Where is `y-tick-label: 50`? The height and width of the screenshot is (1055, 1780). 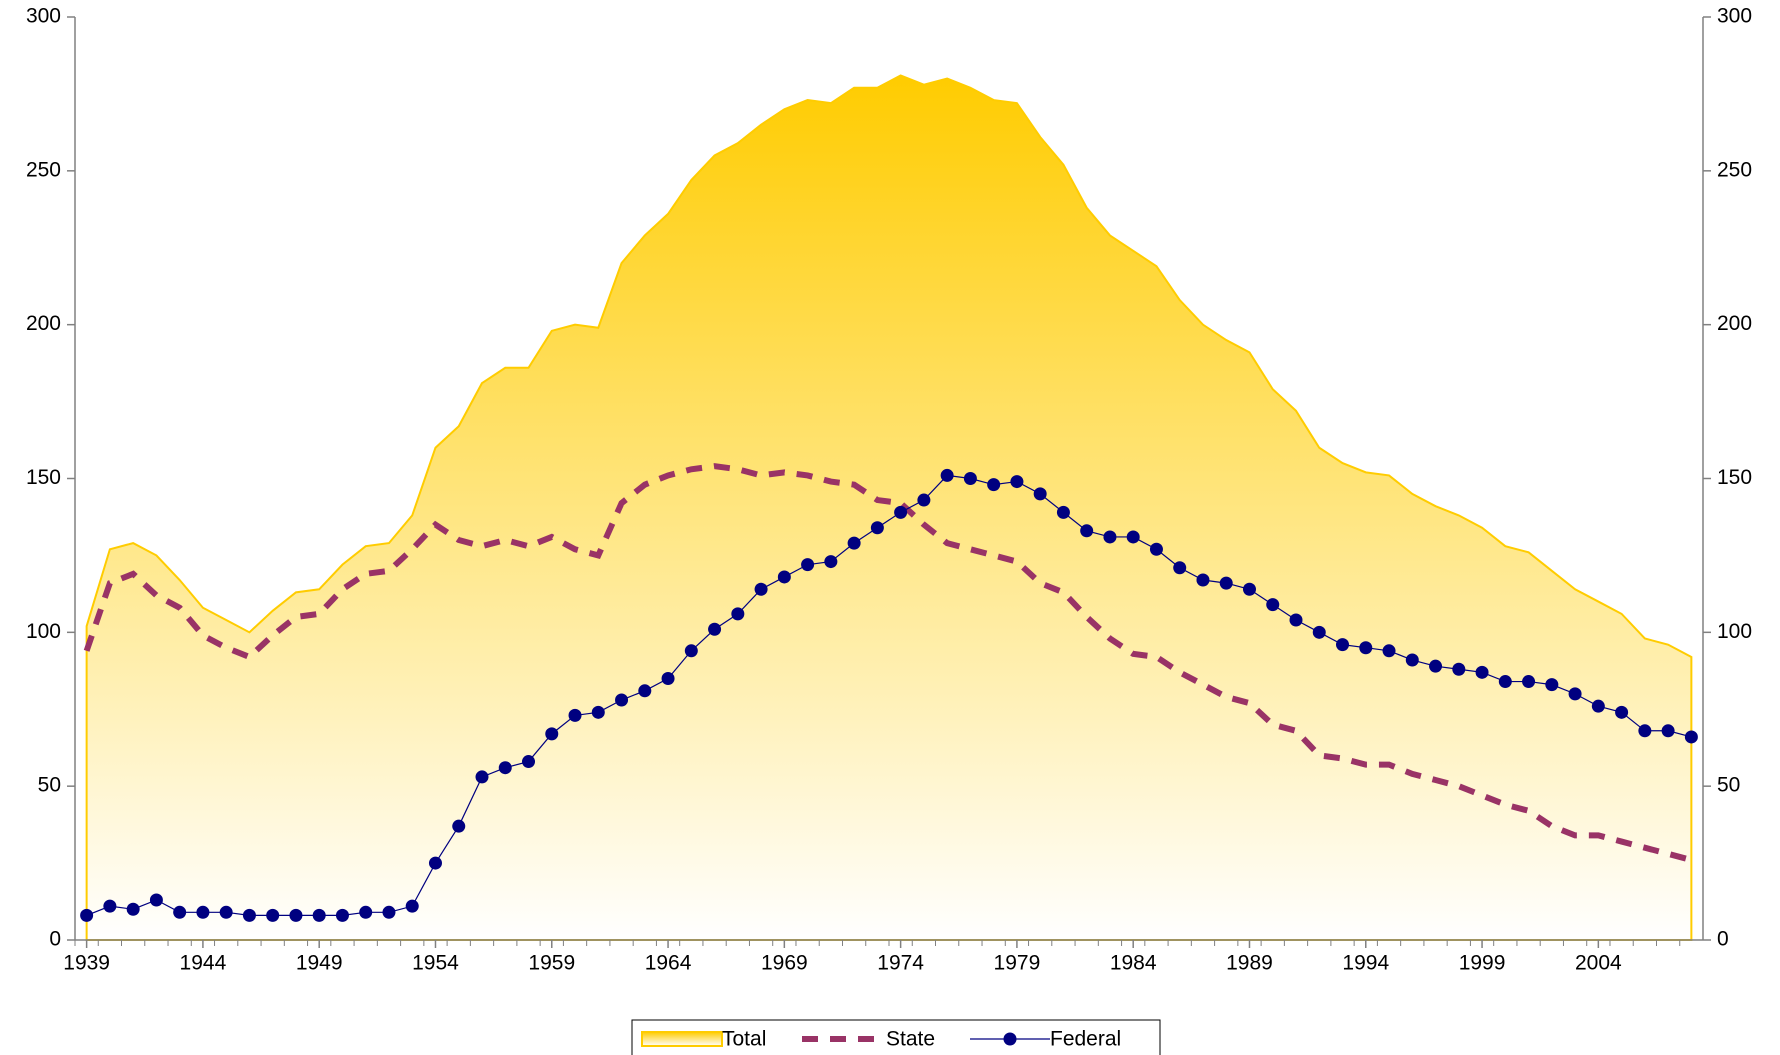
y-tick-label: 50 is located at coordinates (49, 785).